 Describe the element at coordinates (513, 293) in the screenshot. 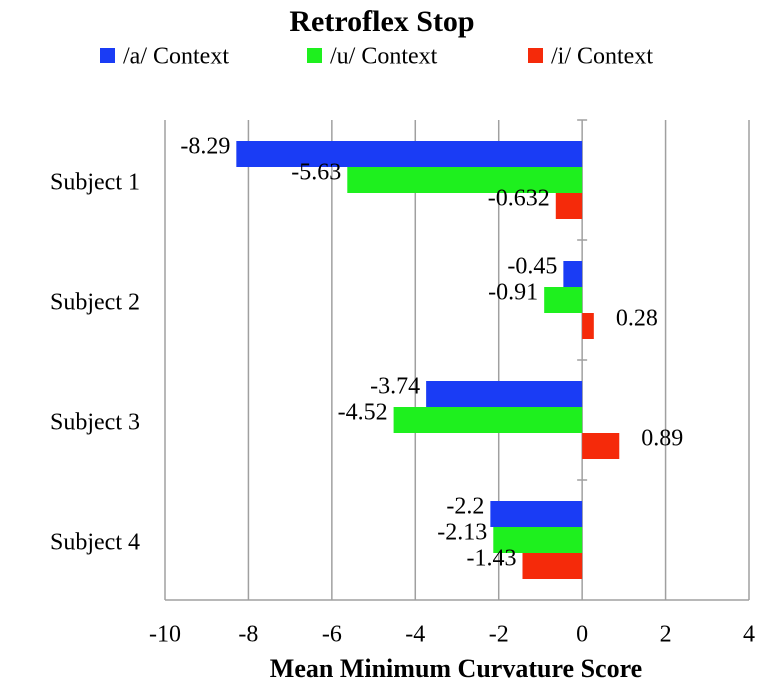

I see `data-label: -0.91` at that location.